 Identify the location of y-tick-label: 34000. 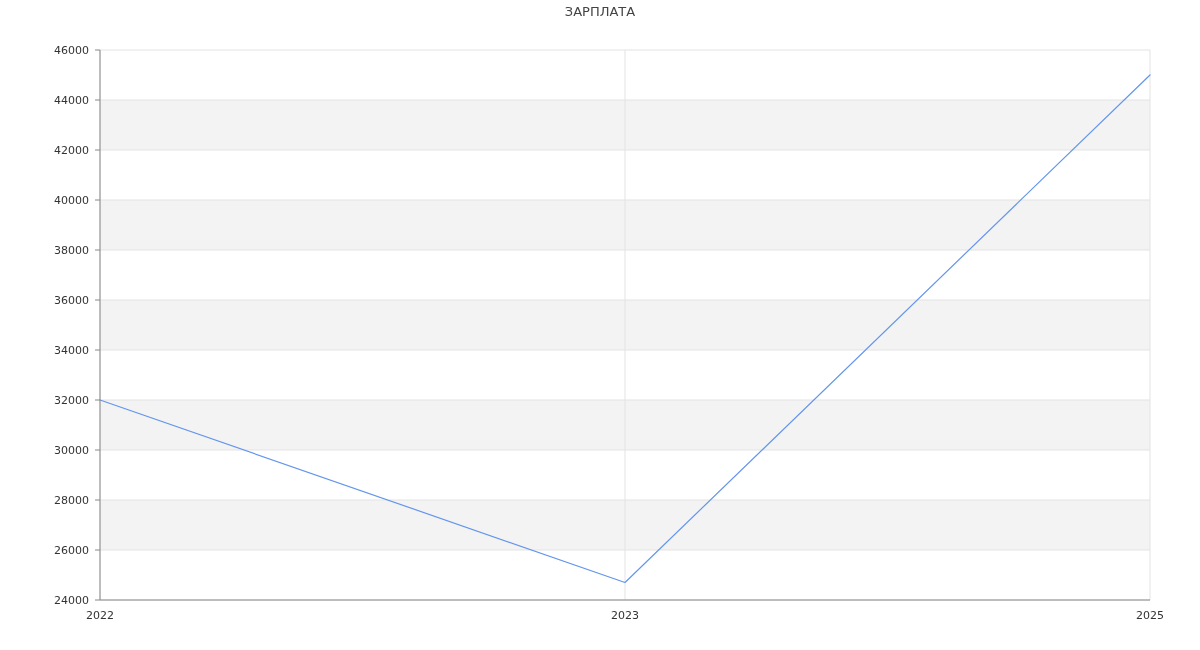
(71, 350).